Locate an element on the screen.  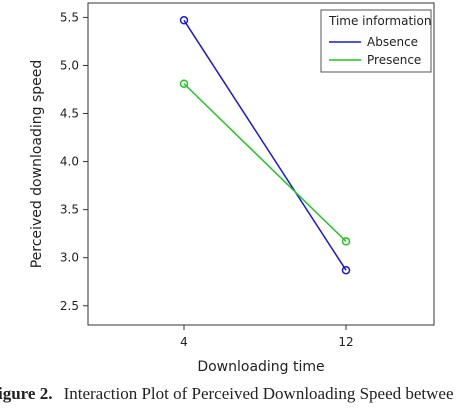
legend-label-presence: Presence is located at coordinates (394, 60).